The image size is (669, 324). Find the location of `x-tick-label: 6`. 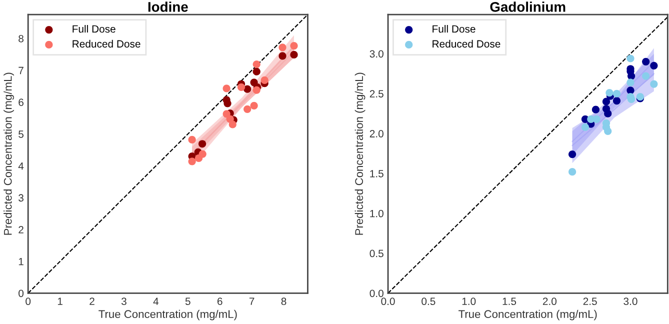

x-tick-label: 6 is located at coordinates (219, 302).